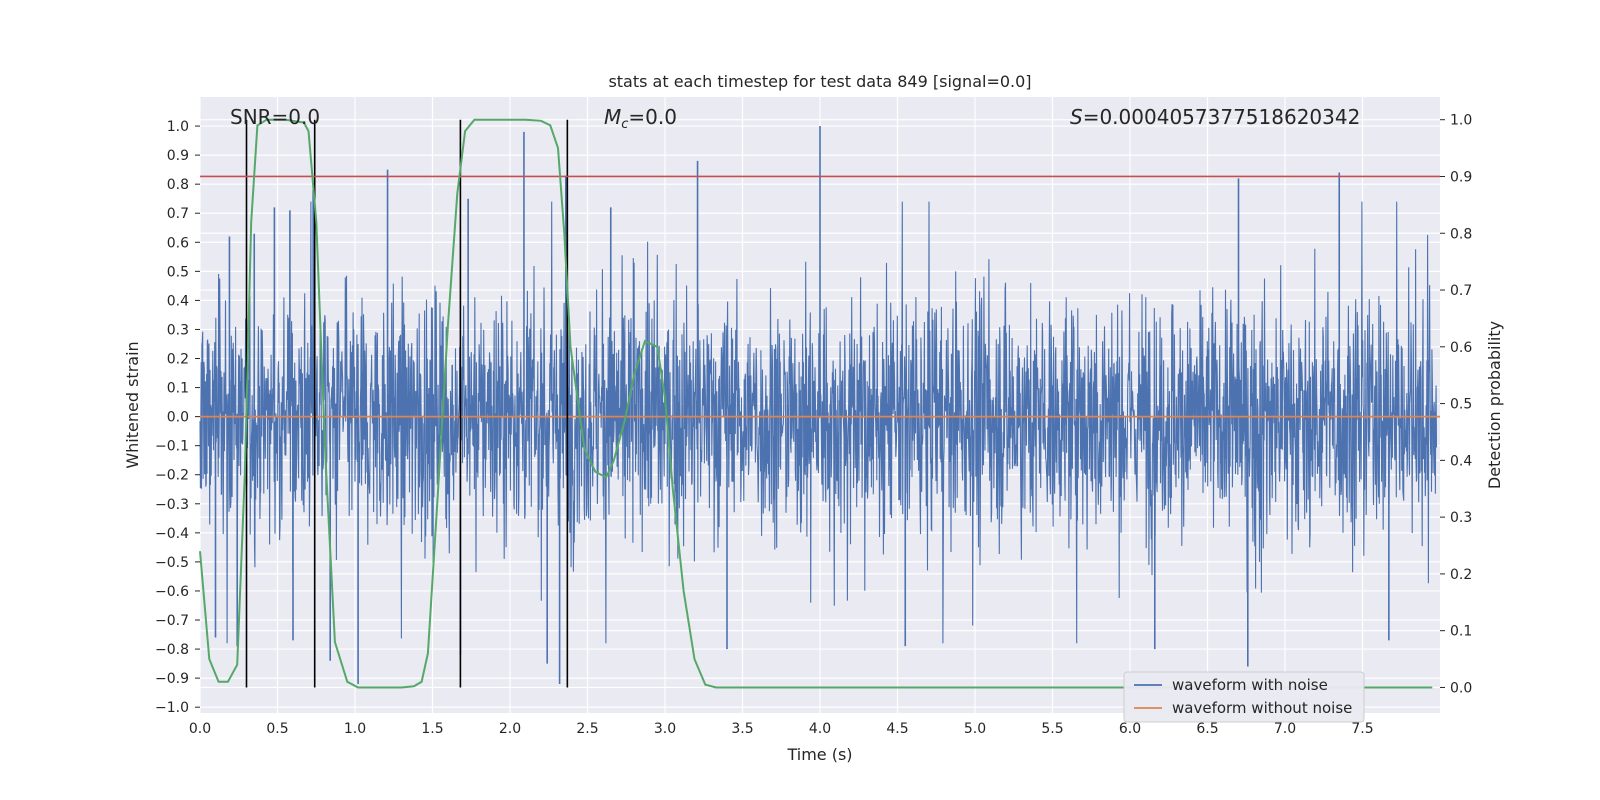 The image size is (1600, 800). I want to click on x-tick-label: 4.5, so click(897, 729).